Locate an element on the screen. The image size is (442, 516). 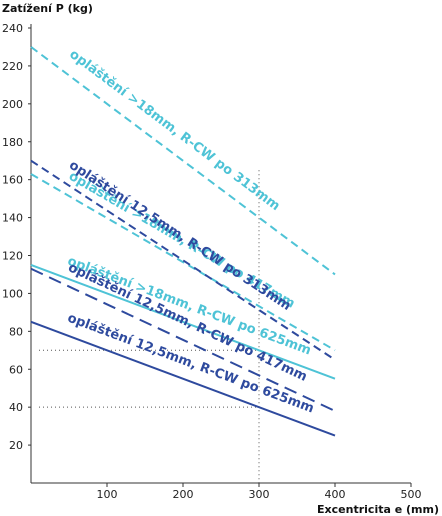
y-tick-label: 220 is located at coordinates (12, 66).